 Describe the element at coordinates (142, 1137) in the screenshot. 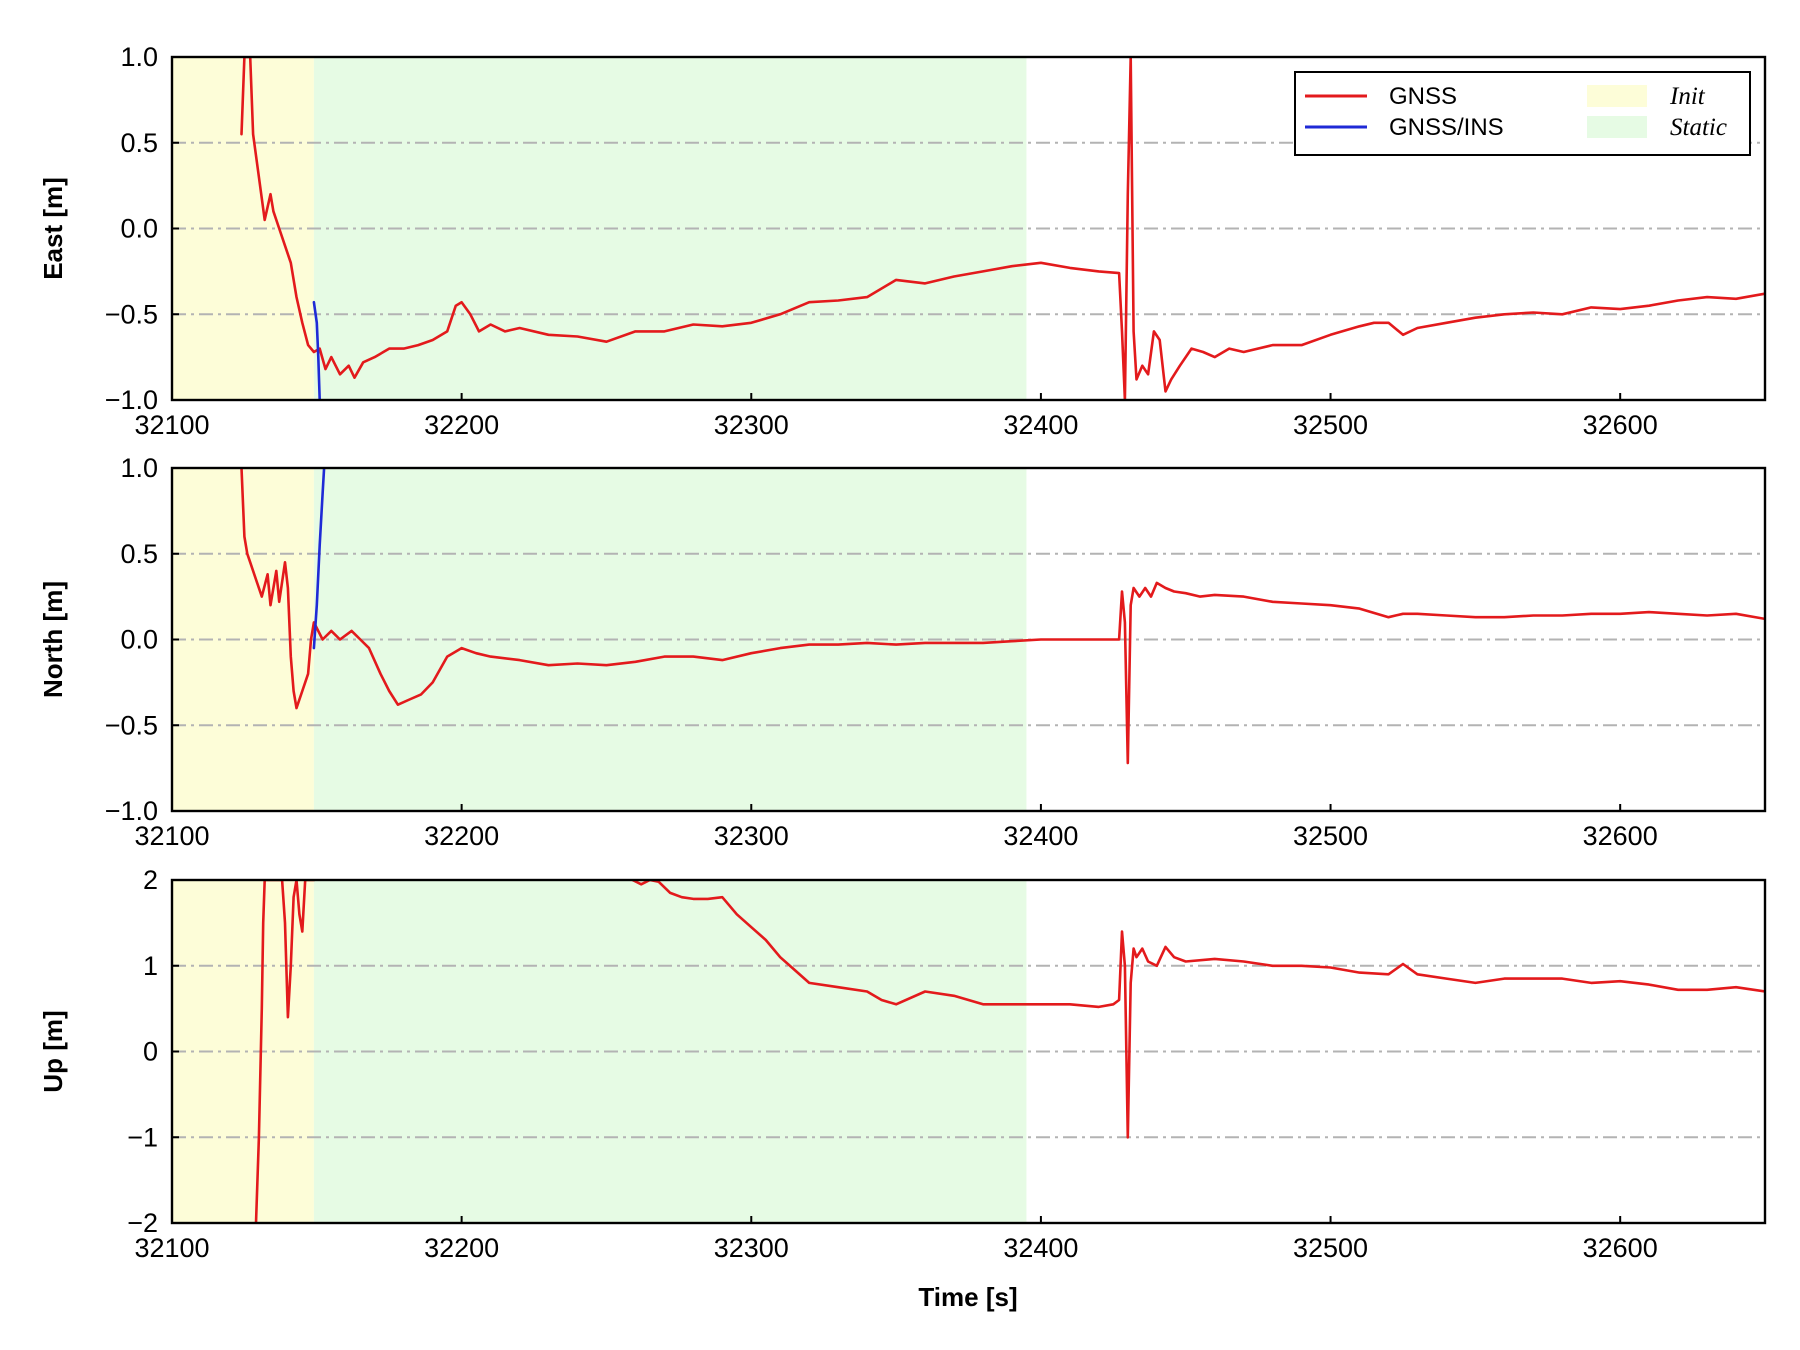

I see `y-tick-label: −1` at that location.